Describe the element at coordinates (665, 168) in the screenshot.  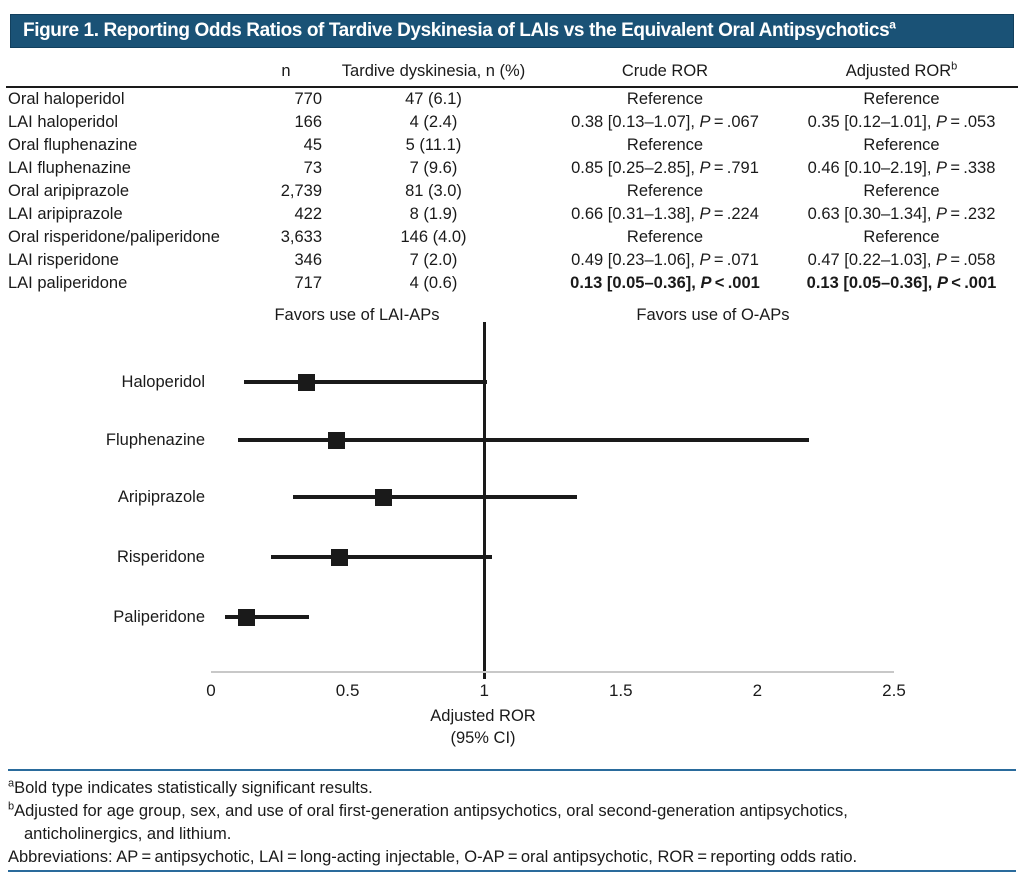
I see `crude-ror-cell: 0.85 [0.25–2.85], P = .791` at that location.